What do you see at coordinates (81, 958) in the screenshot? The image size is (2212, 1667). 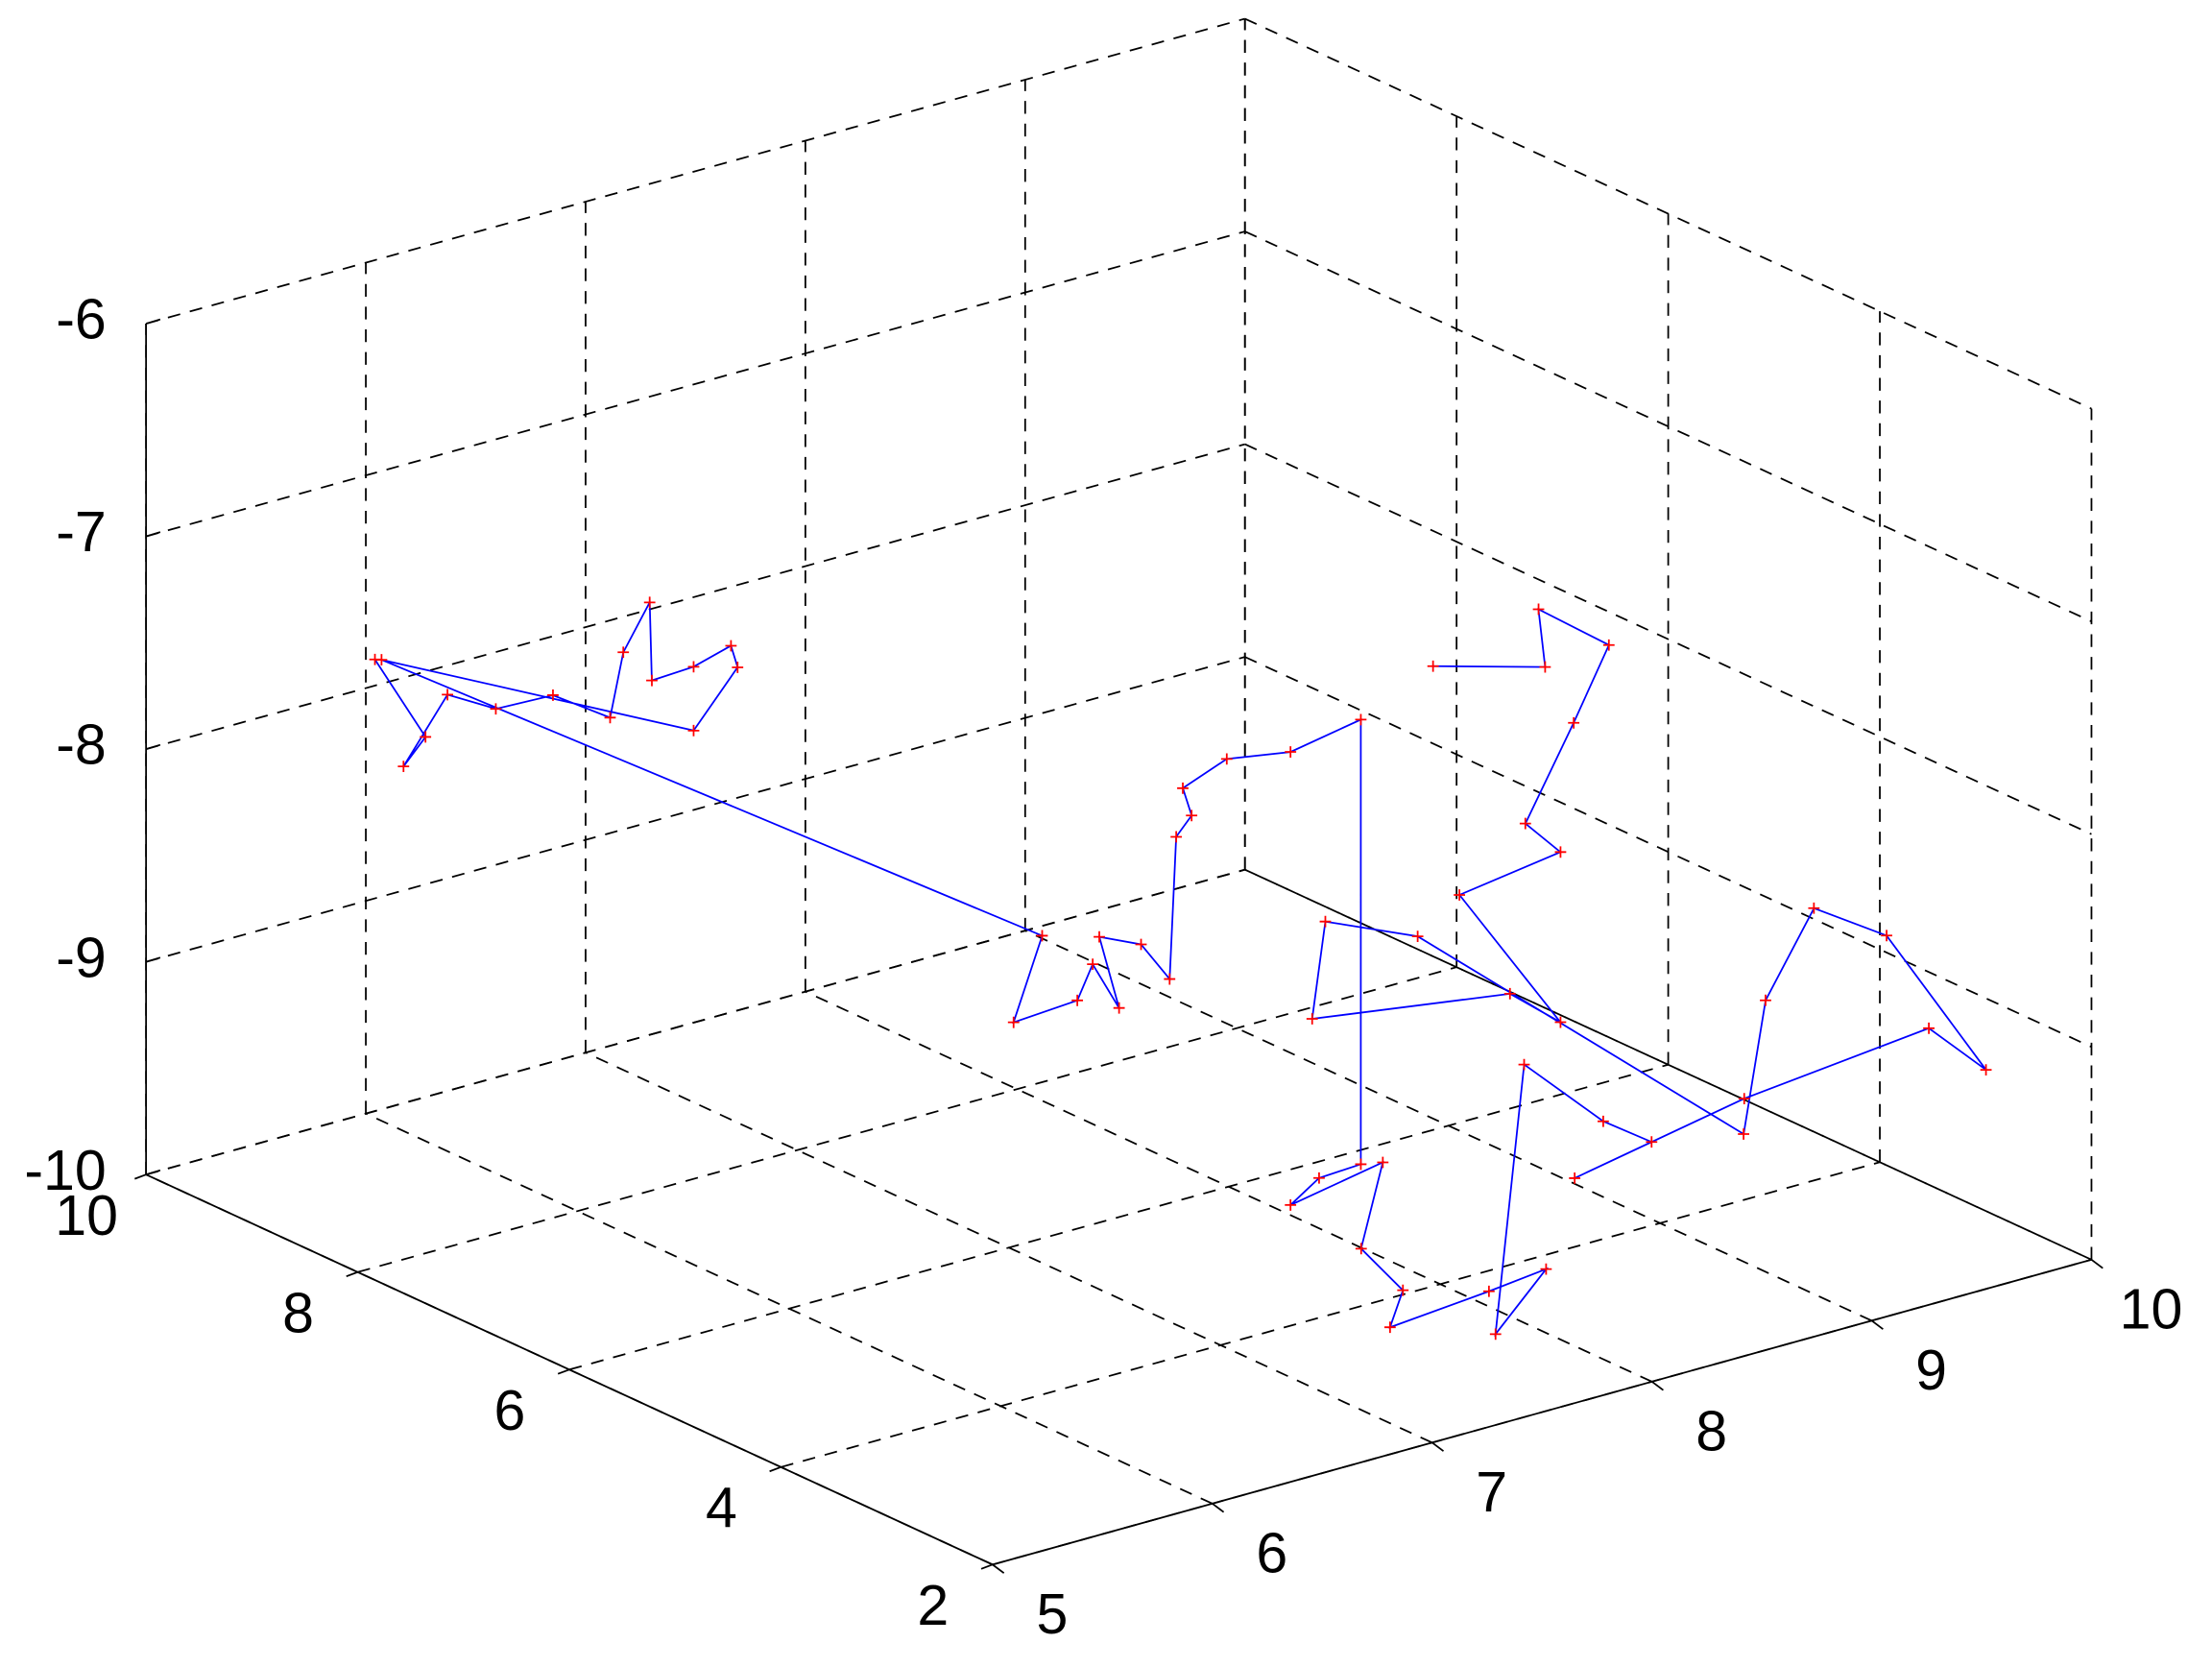 I see `z-tick-label: -9` at bounding box center [81, 958].